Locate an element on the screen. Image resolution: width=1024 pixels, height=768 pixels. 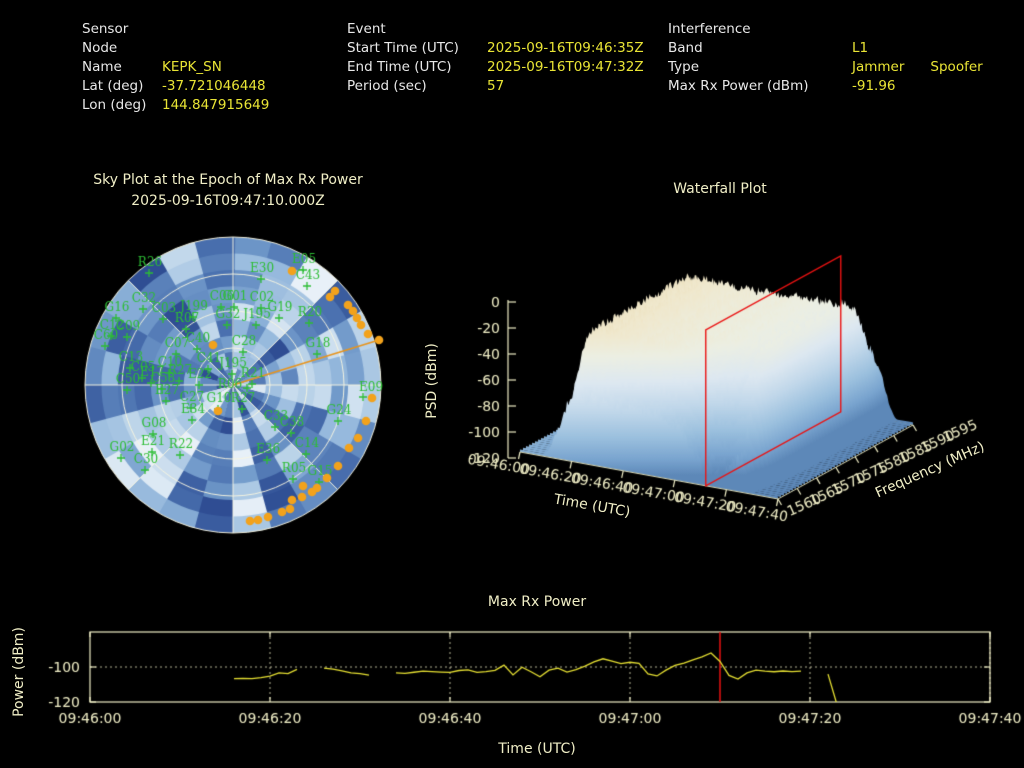
event-start-row: Start Time (UTC) 2025-09-16T09:46:35Z is located at coordinates (495, 48).